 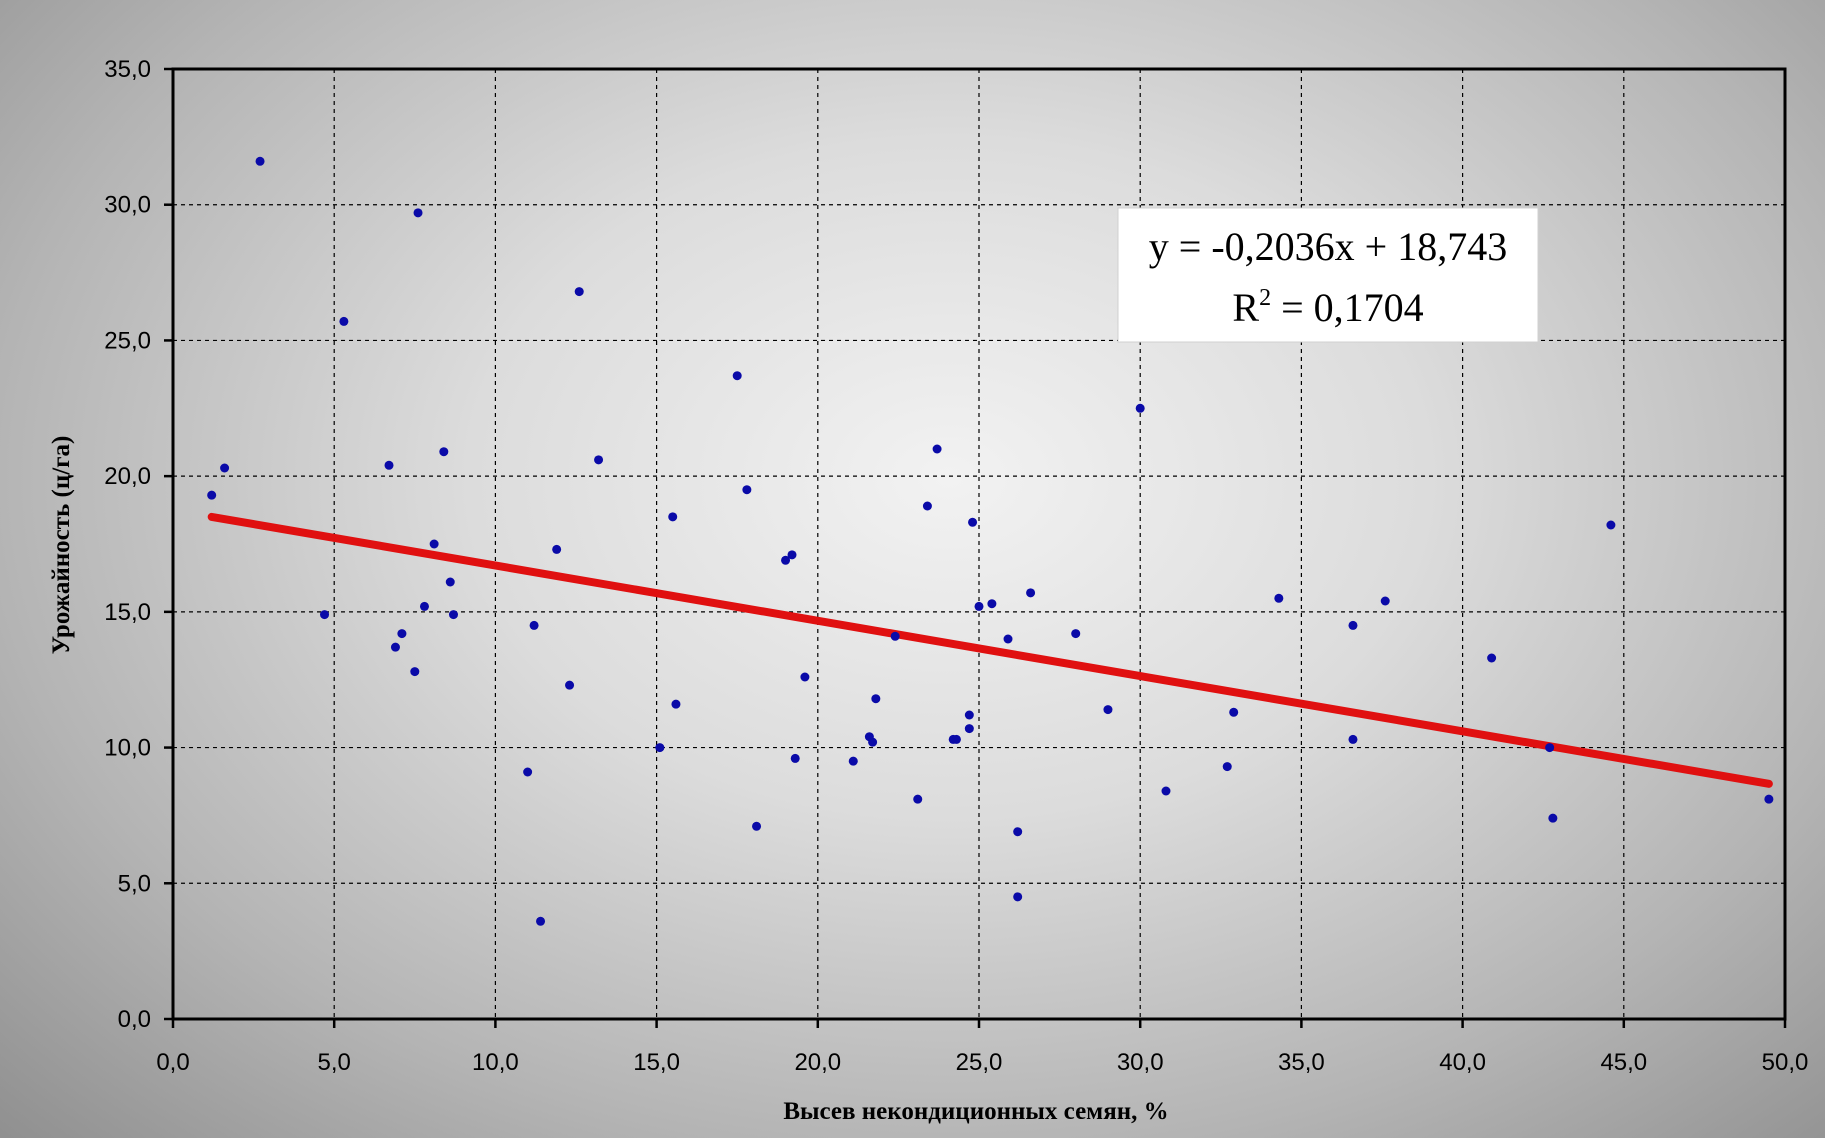 I want to click on y-tick-label: 10,0, so click(x=127, y=748).